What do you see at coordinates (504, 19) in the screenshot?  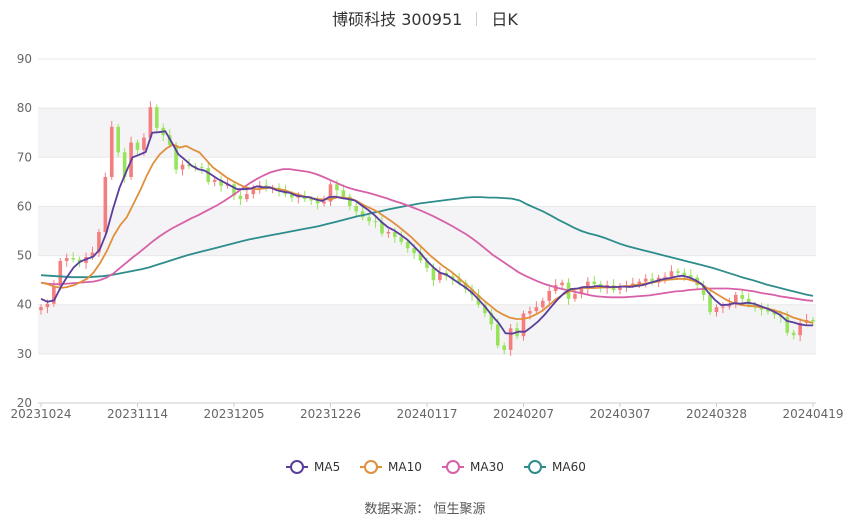 I see `period-label: 日K` at bounding box center [504, 19].